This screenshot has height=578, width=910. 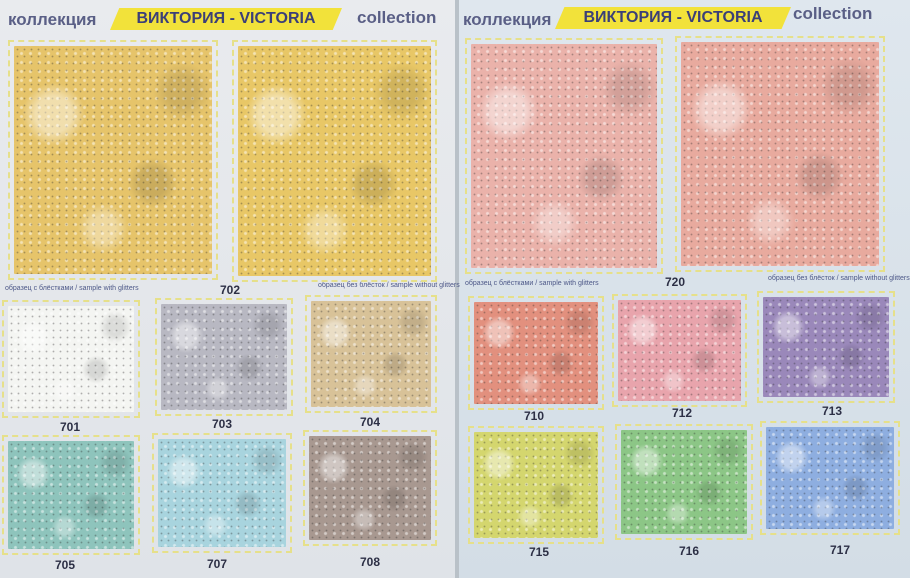 What do you see at coordinates (230, 290) in the screenshot?
I see `swatch-code-label: 702` at bounding box center [230, 290].